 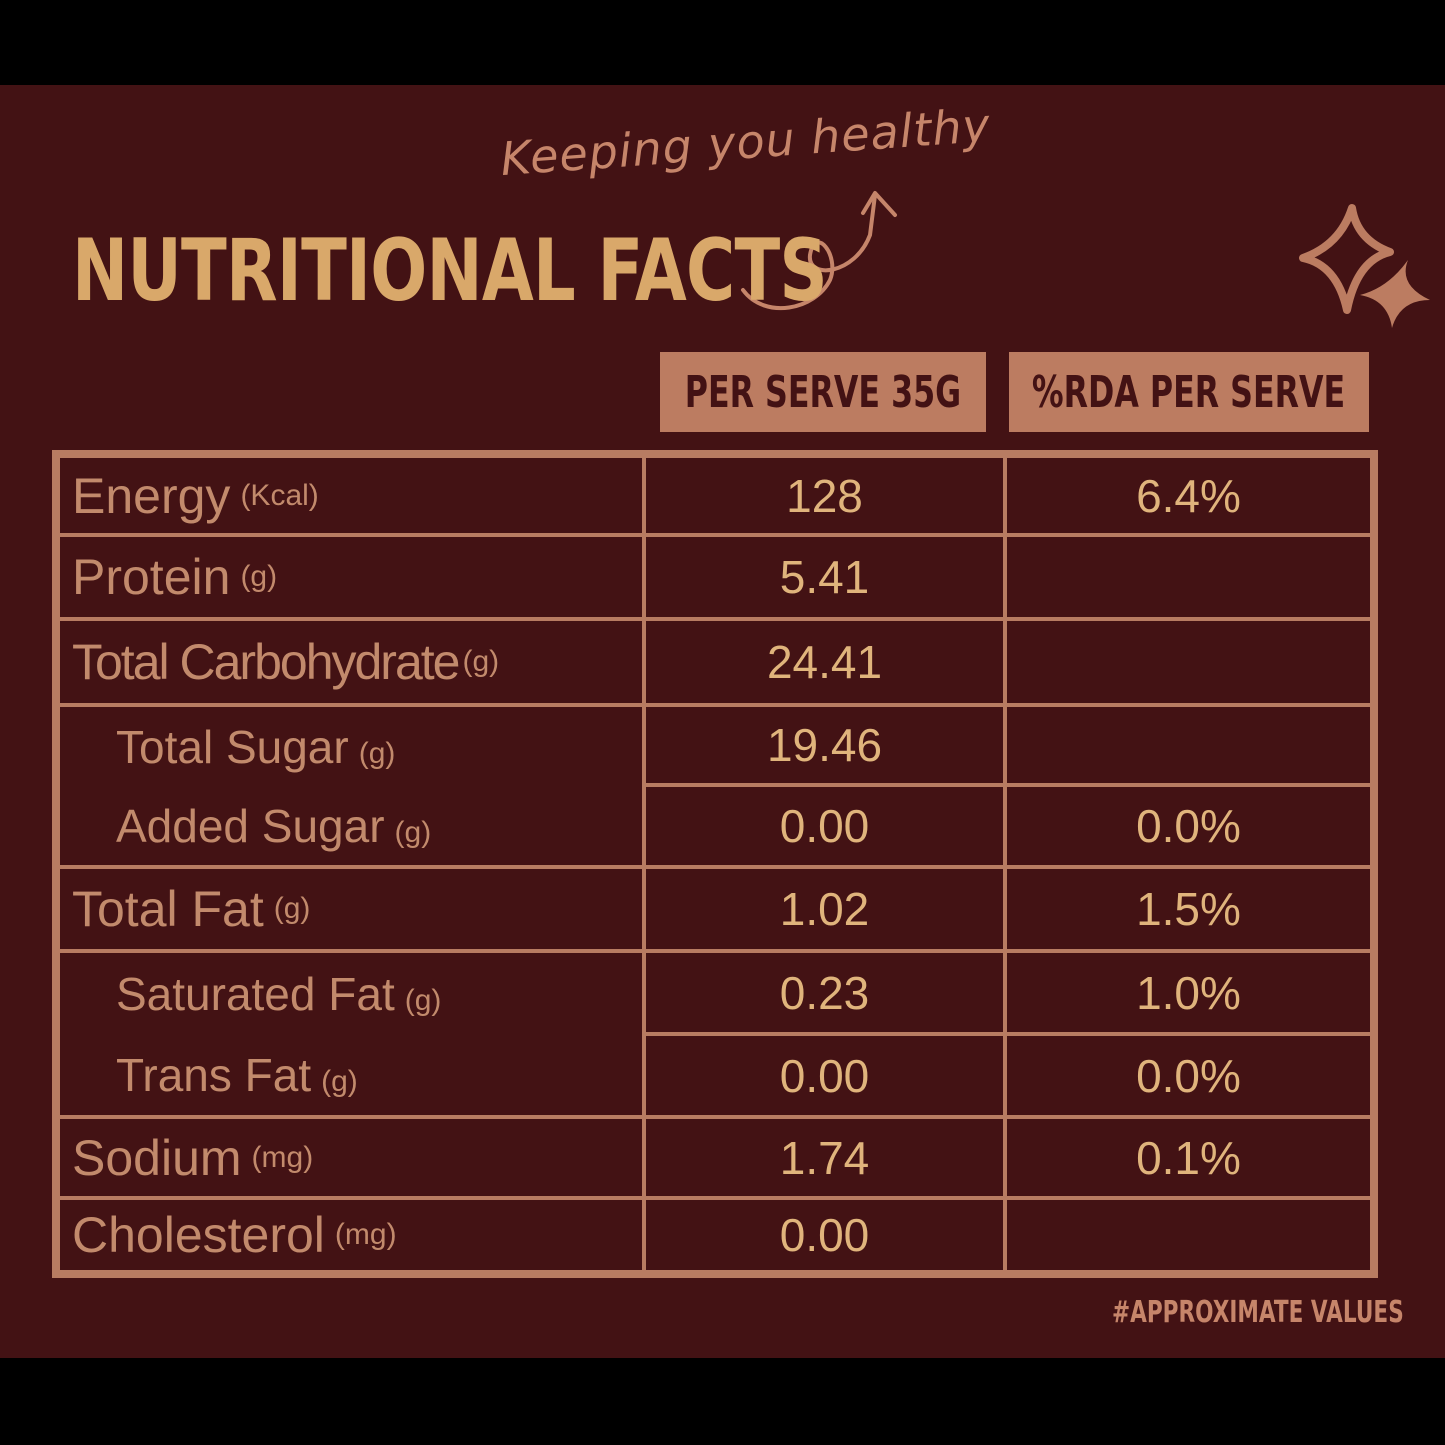 I want to click on value-cholesterol-per-serve: 0.00, so click(x=824, y=1235).